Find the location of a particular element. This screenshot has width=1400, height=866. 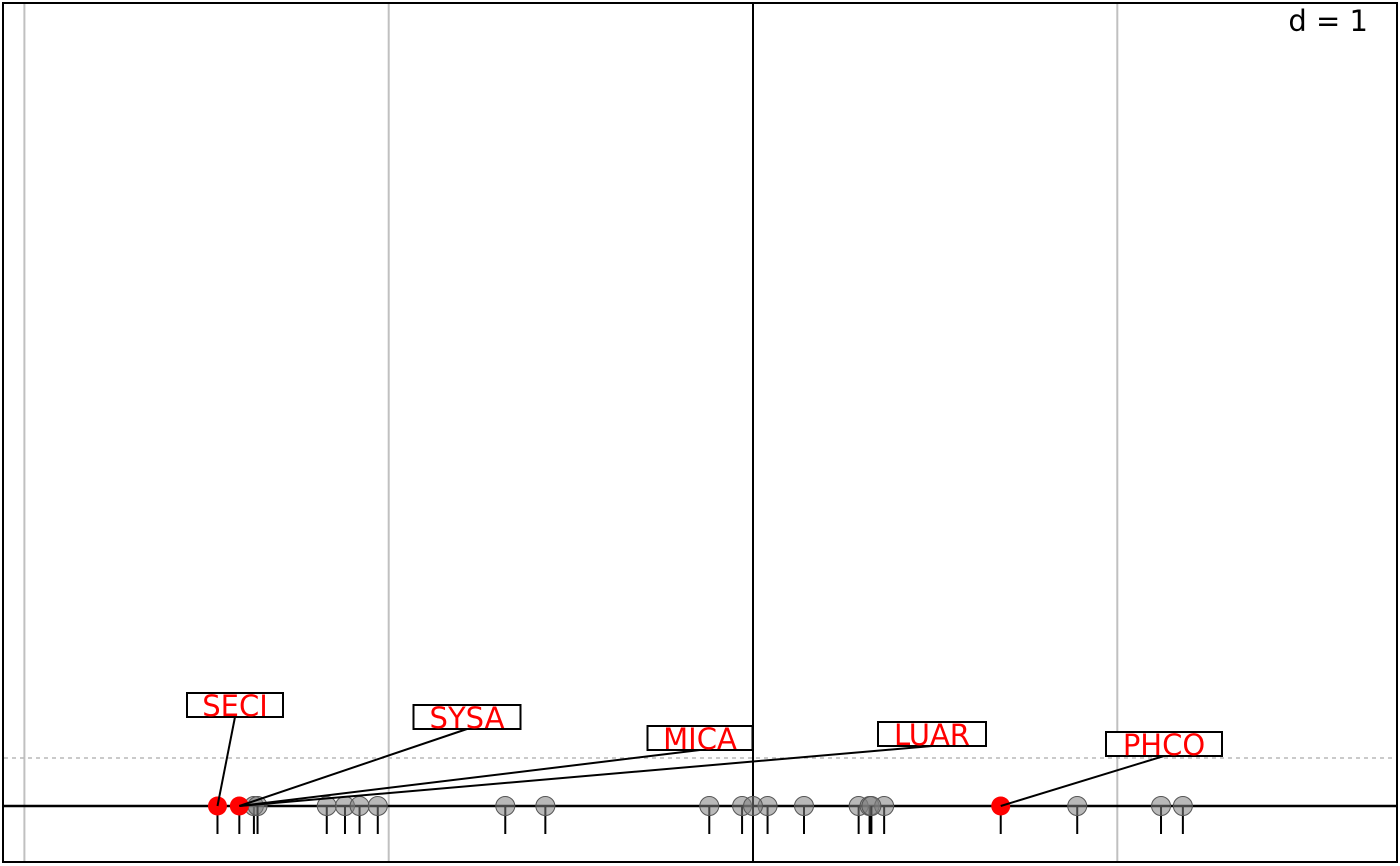

point-label: LUAR is located at coordinates (932, 735).